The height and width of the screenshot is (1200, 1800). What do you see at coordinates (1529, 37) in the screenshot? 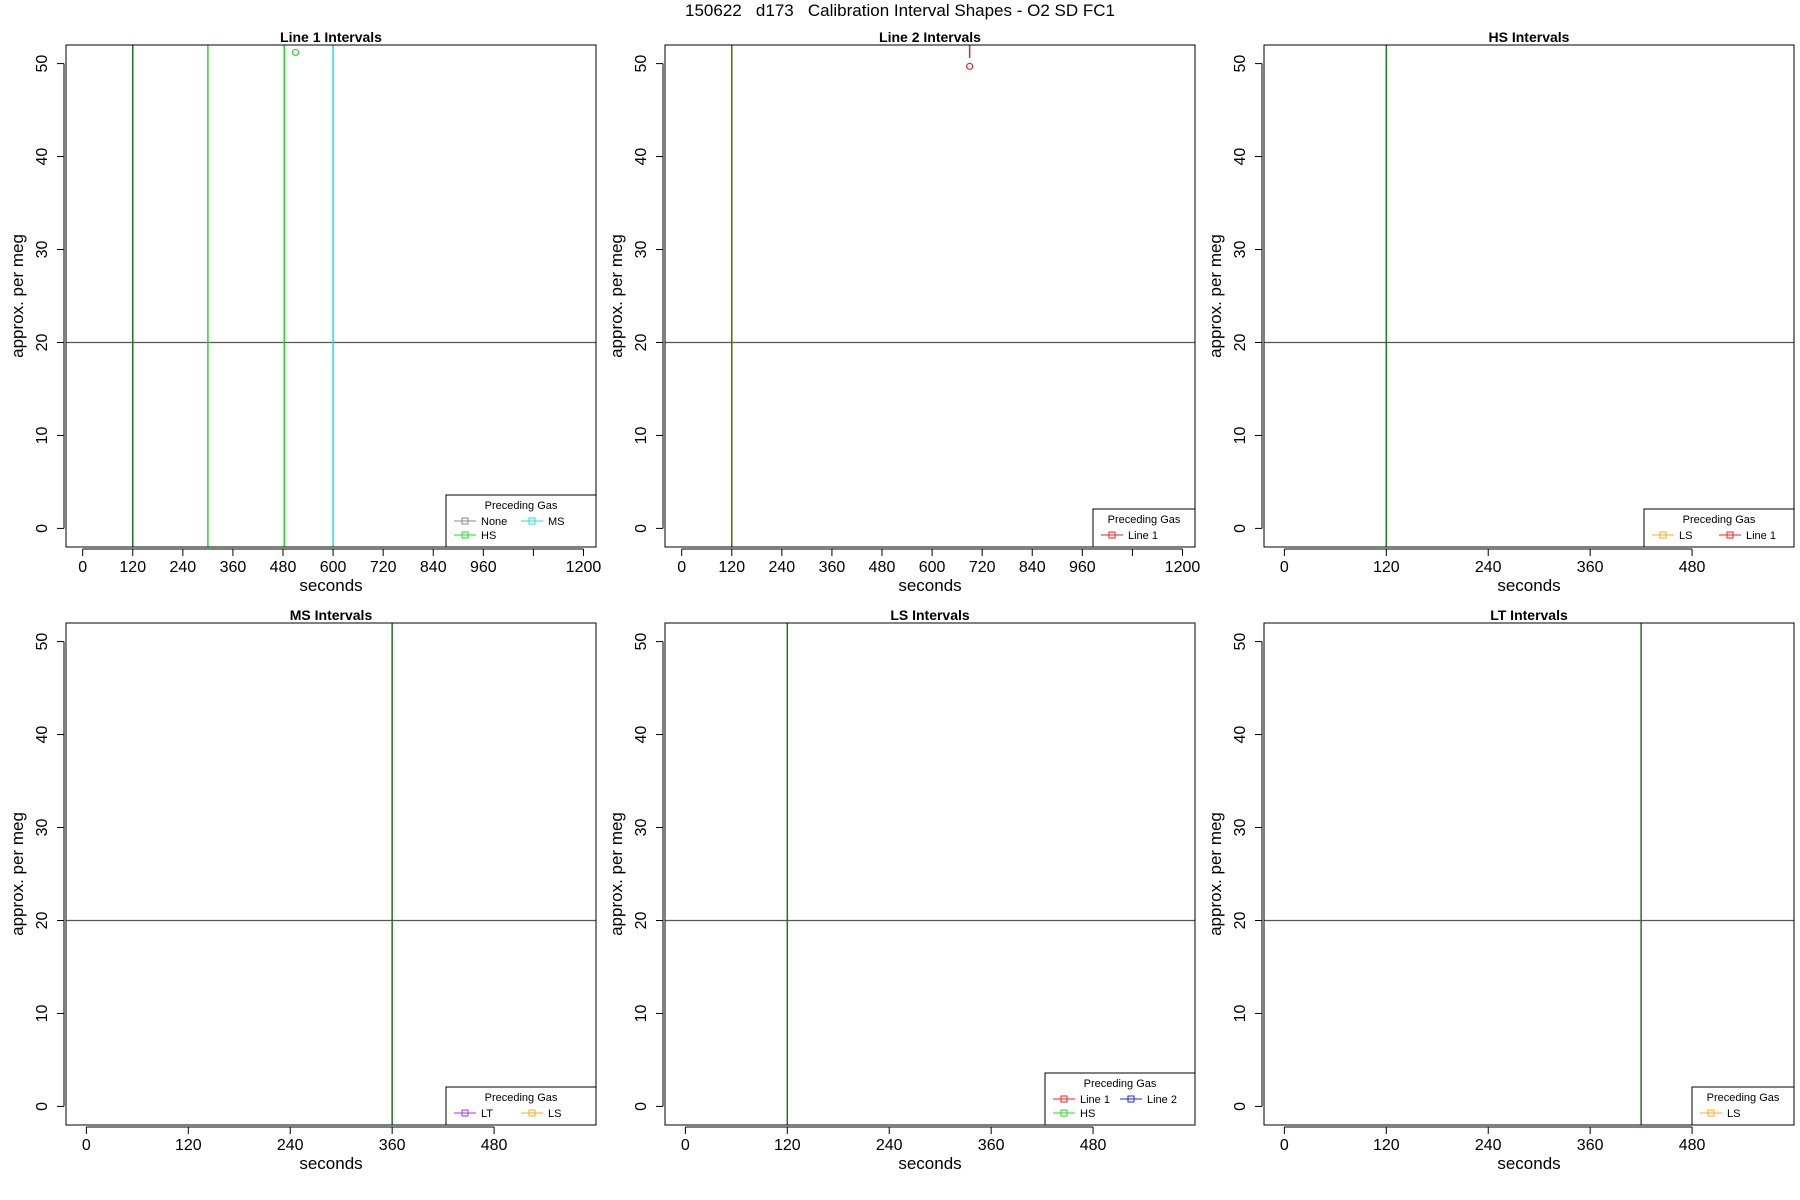
I see `panel-title: HS Intervals` at bounding box center [1529, 37].